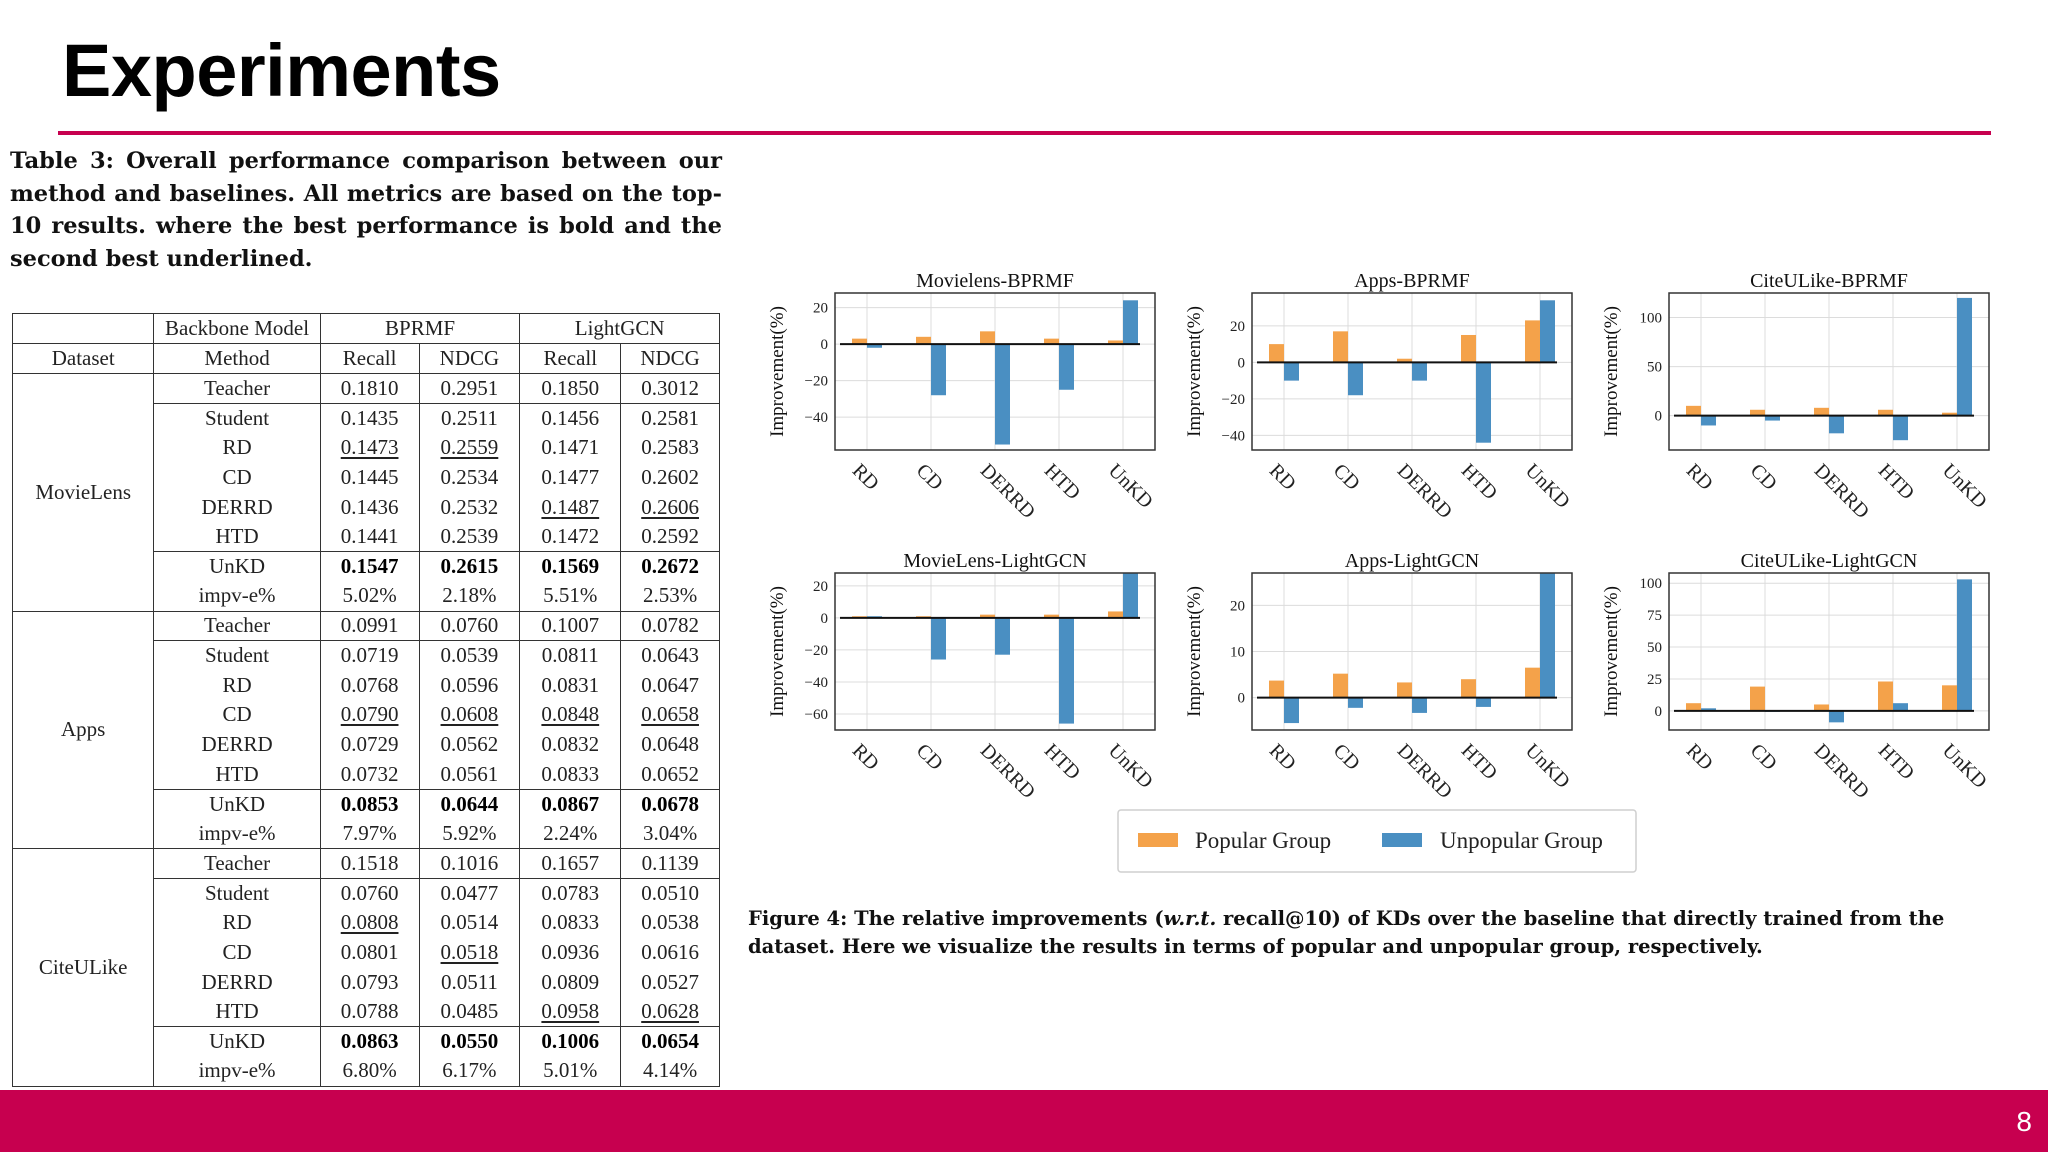 The image size is (2048, 1152). I want to click on metric-cell: 0.1547, so click(369, 566).